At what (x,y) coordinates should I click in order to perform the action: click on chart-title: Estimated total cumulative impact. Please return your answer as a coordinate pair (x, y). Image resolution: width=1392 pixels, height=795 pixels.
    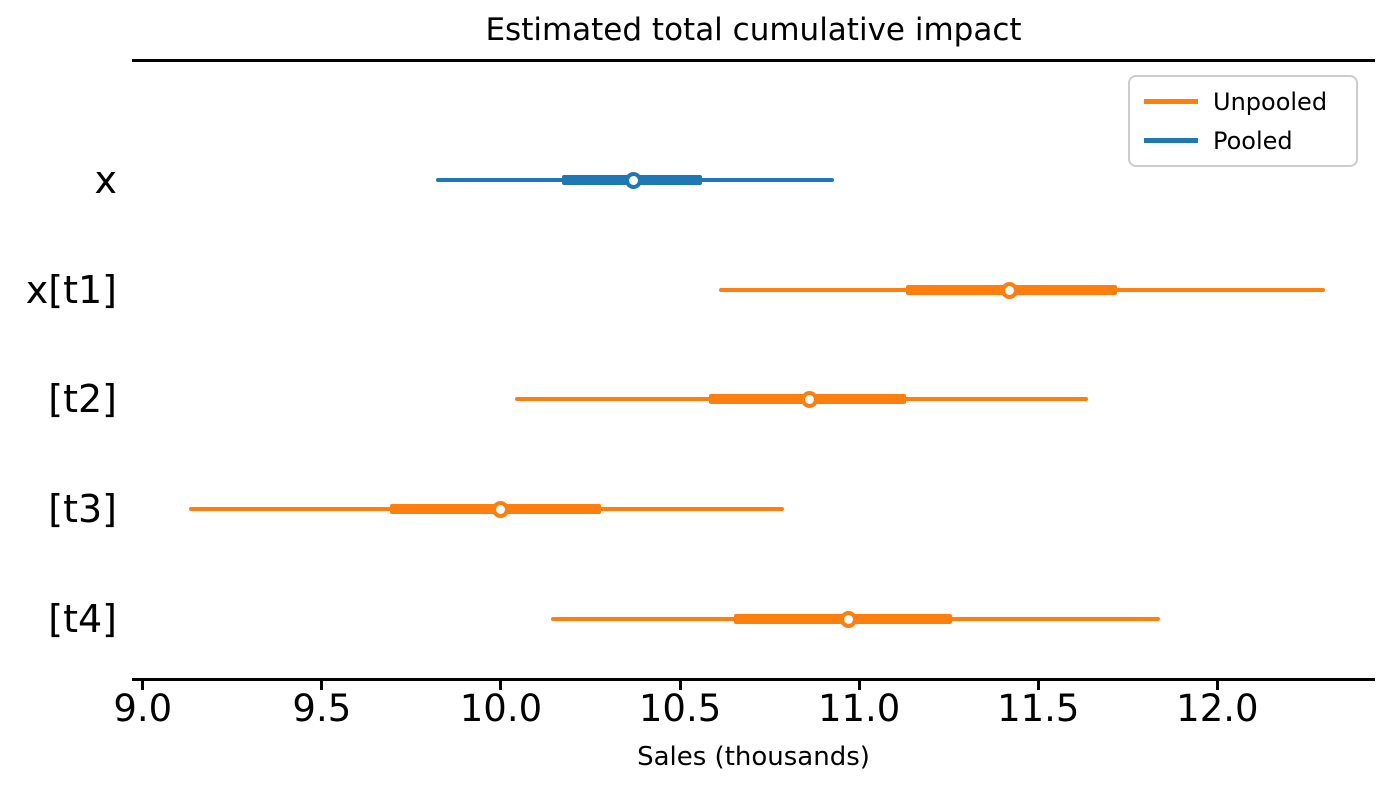
    Looking at the image, I should click on (753, 30).